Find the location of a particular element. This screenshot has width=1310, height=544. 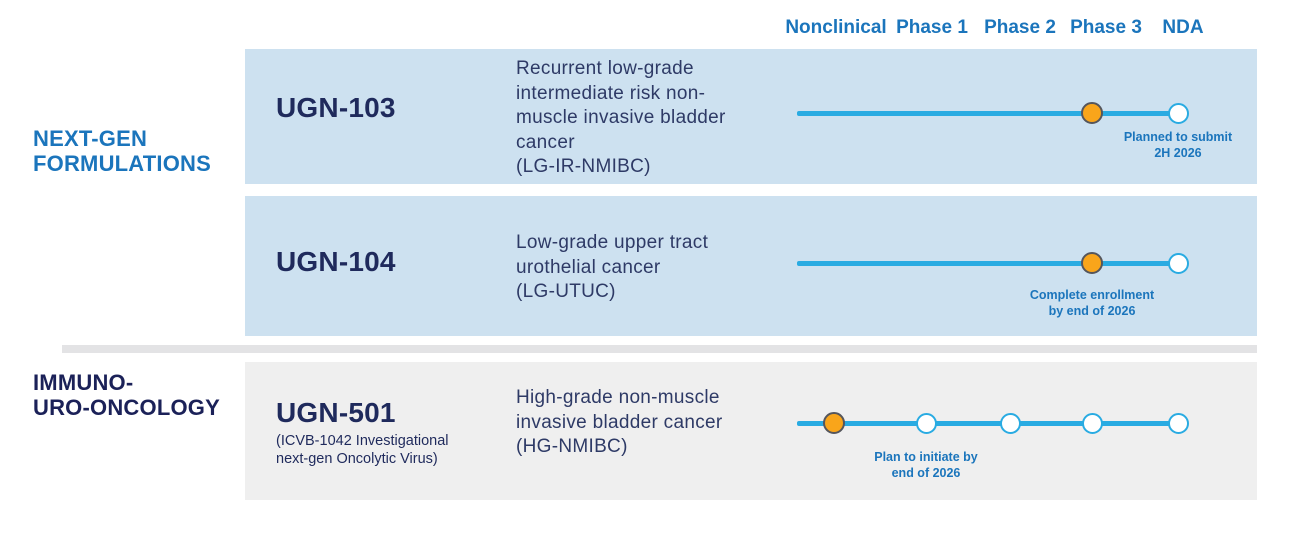

milestone-note: Planned to submit 2H 2026 is located at coordinates (1178, 145).